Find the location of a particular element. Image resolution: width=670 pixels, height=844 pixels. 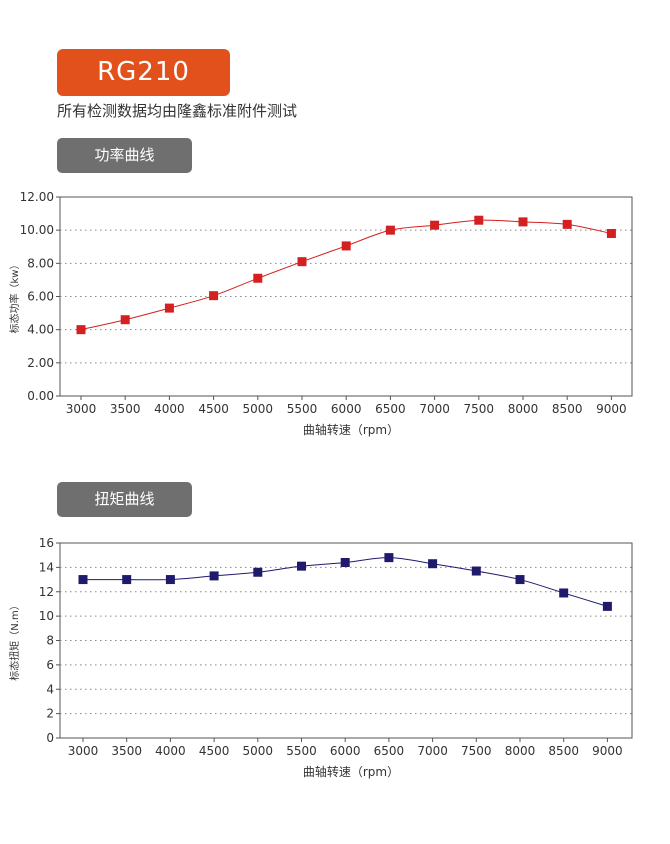

y-axis-label: 标态扭矩（N.m） is located at coordinates (14, 640).